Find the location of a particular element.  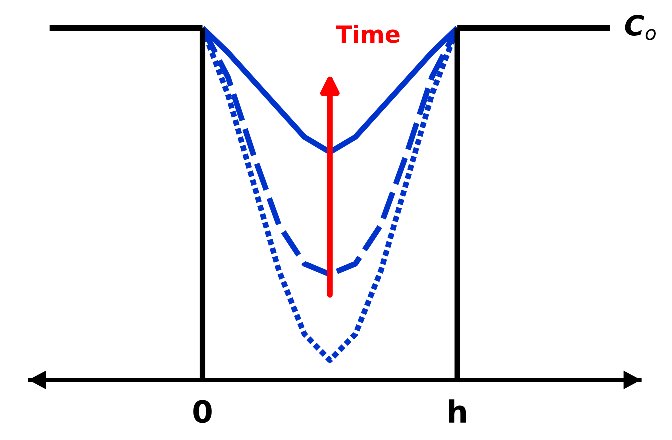

x-tick-label: h is located at coordinates (457, 411).